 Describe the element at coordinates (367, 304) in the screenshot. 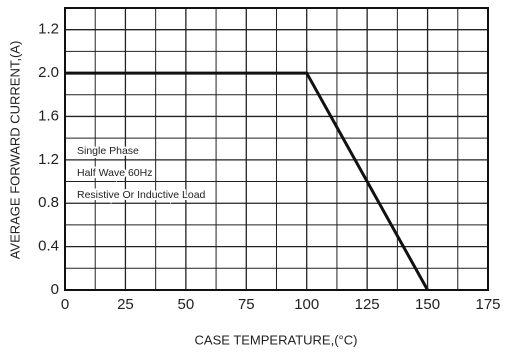

I see `x-tick-label: 125` at that location.